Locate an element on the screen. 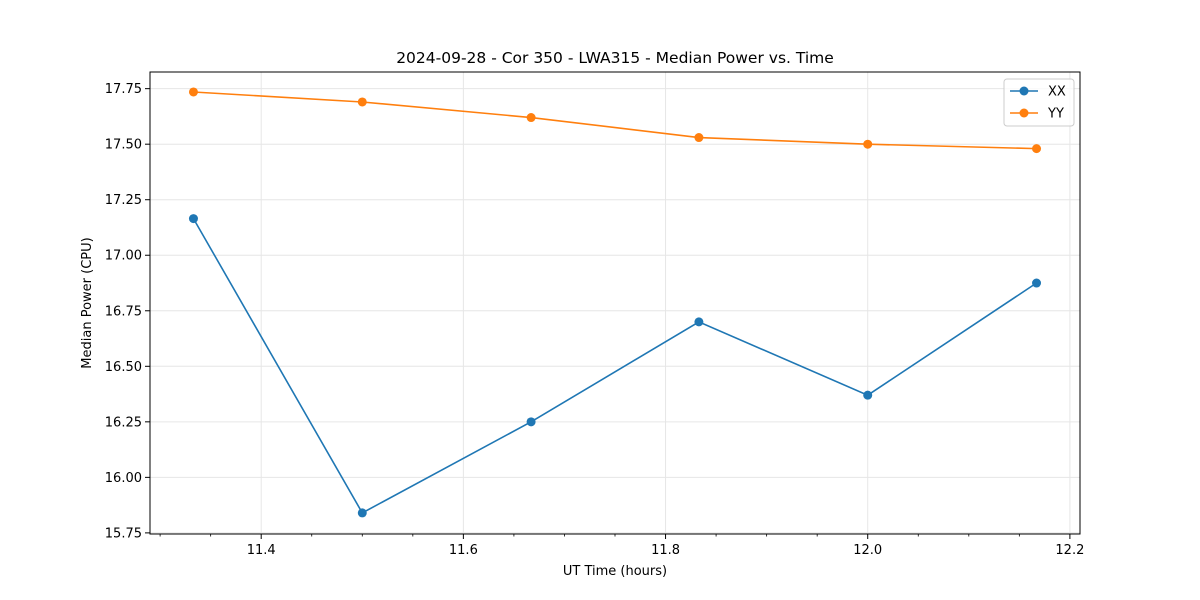 The height and width of the screenshot is (600, 1200). x-tick-label: 12.0 is located at coordinates (867, 550).